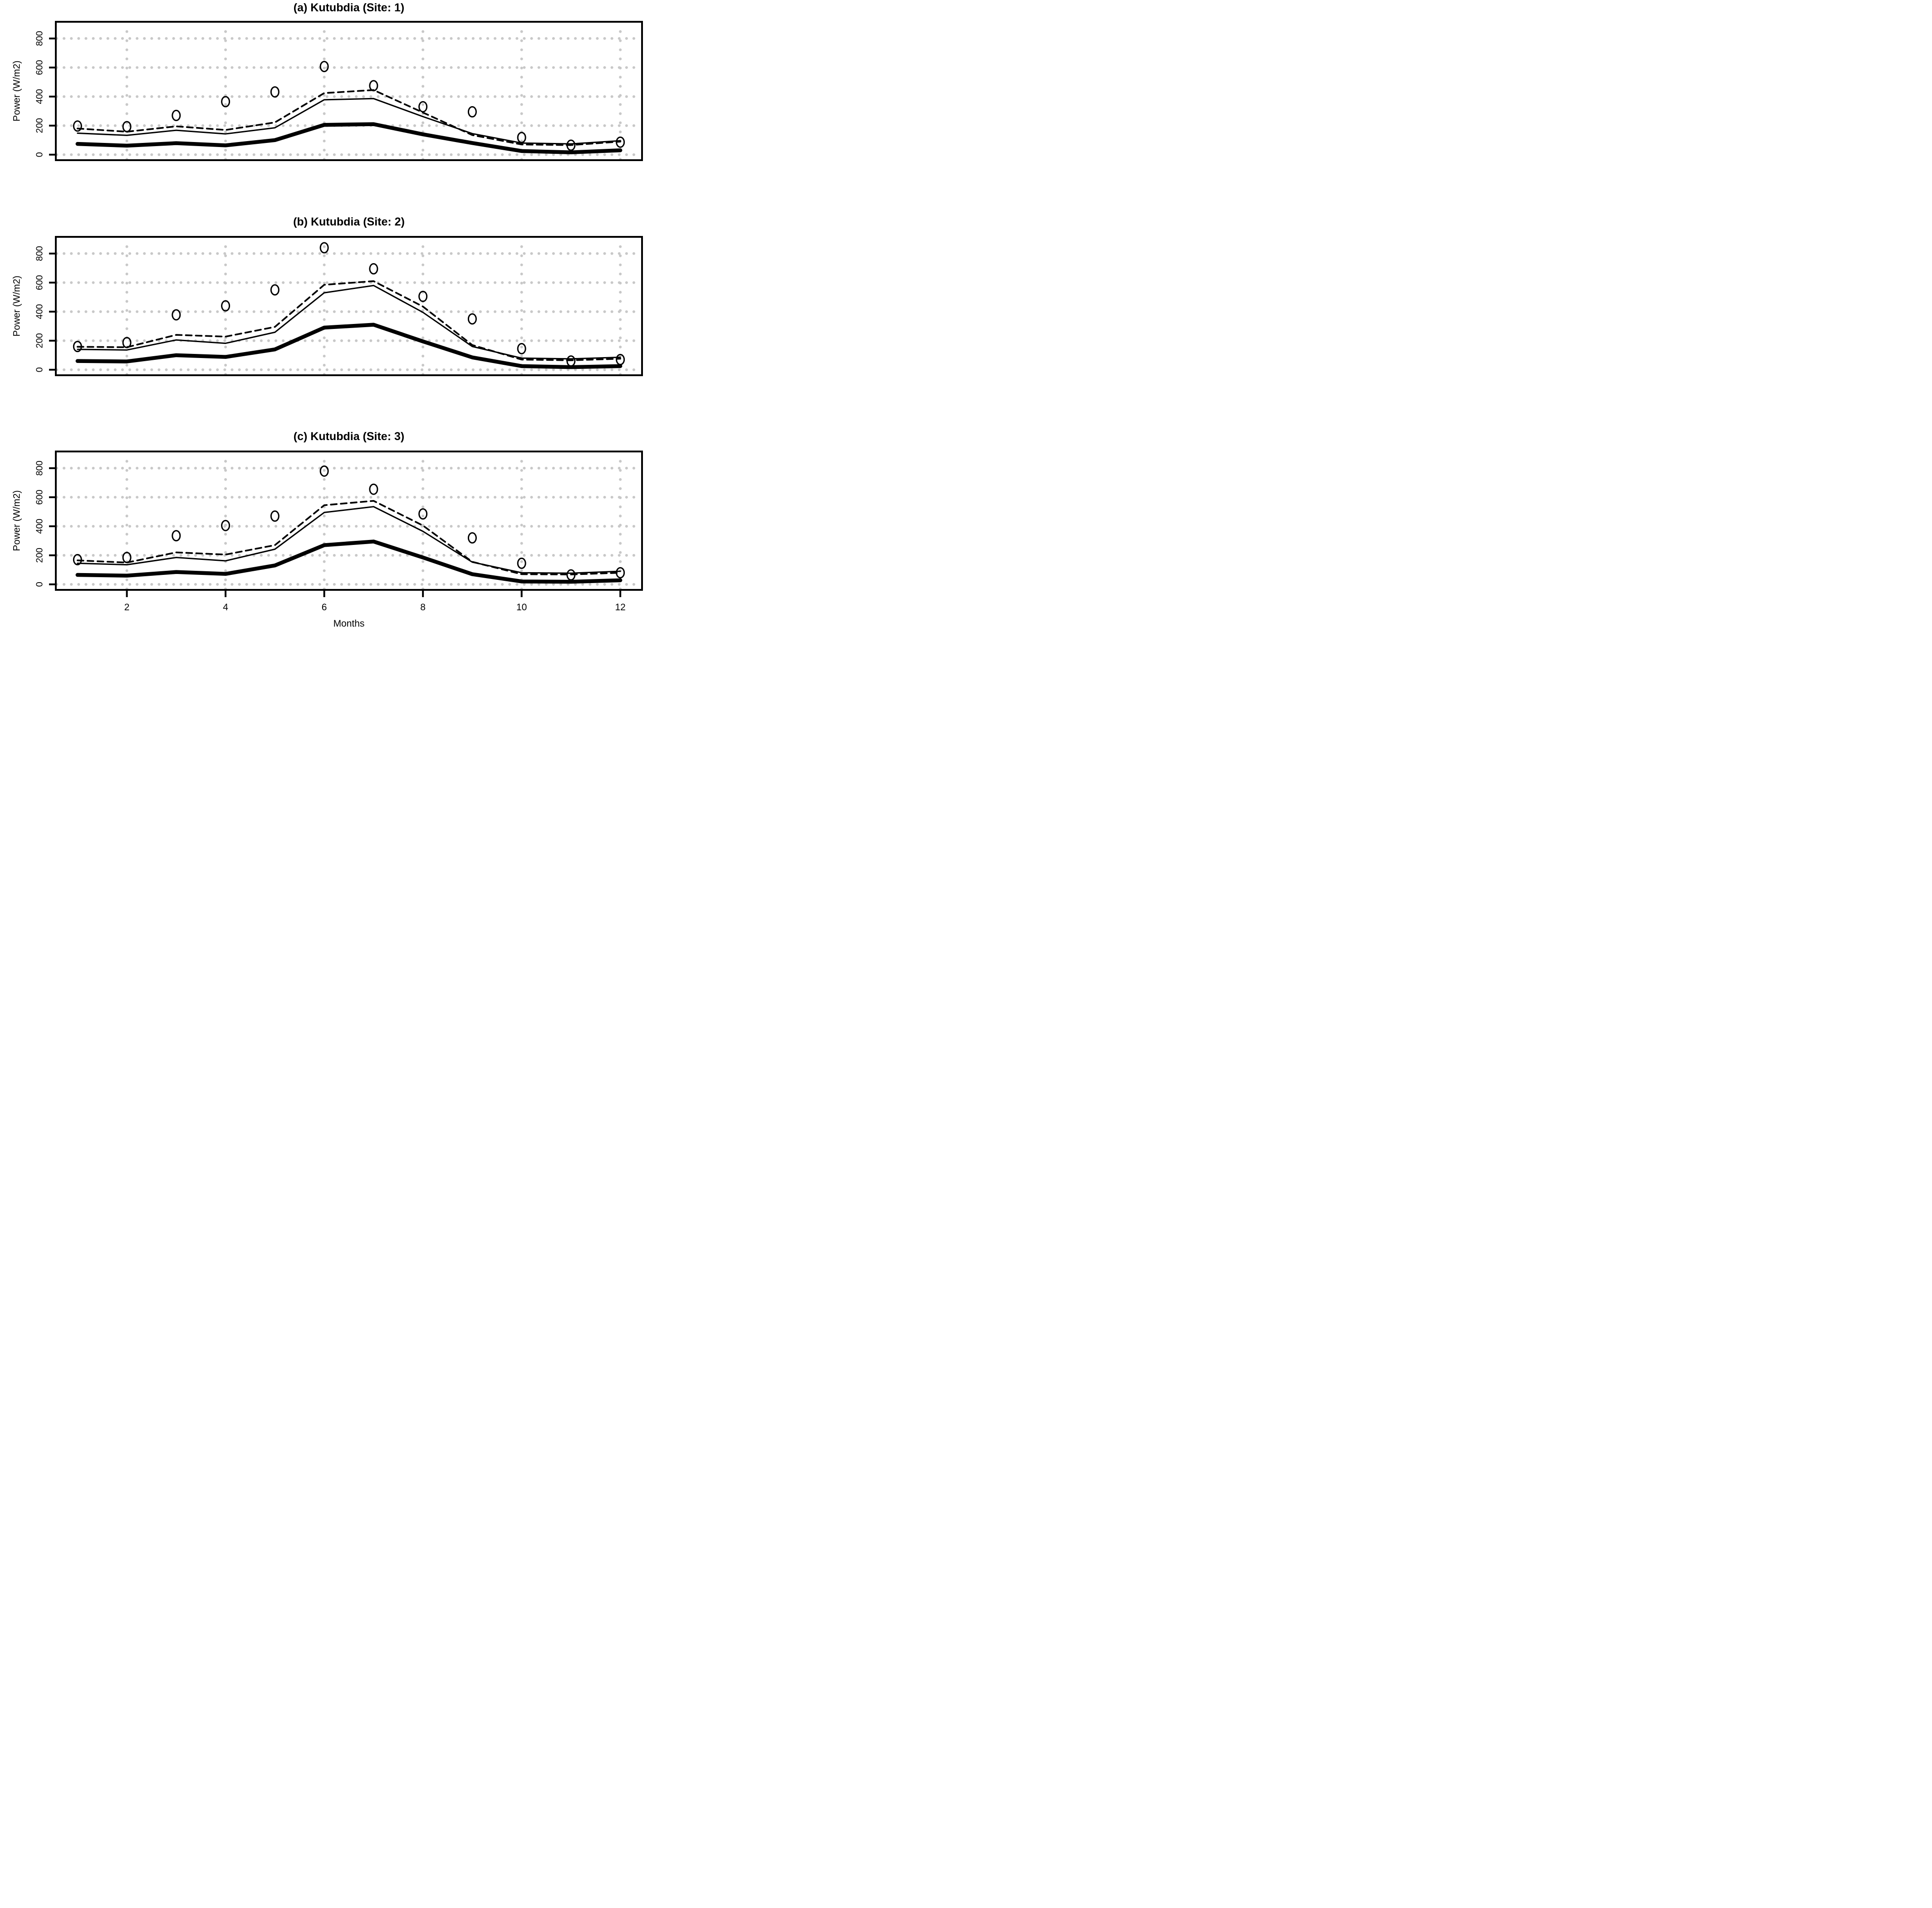 The height and width of the screenshot is (1908, 1932). I want to click on x-tick-label: 2, so click(127, 607).